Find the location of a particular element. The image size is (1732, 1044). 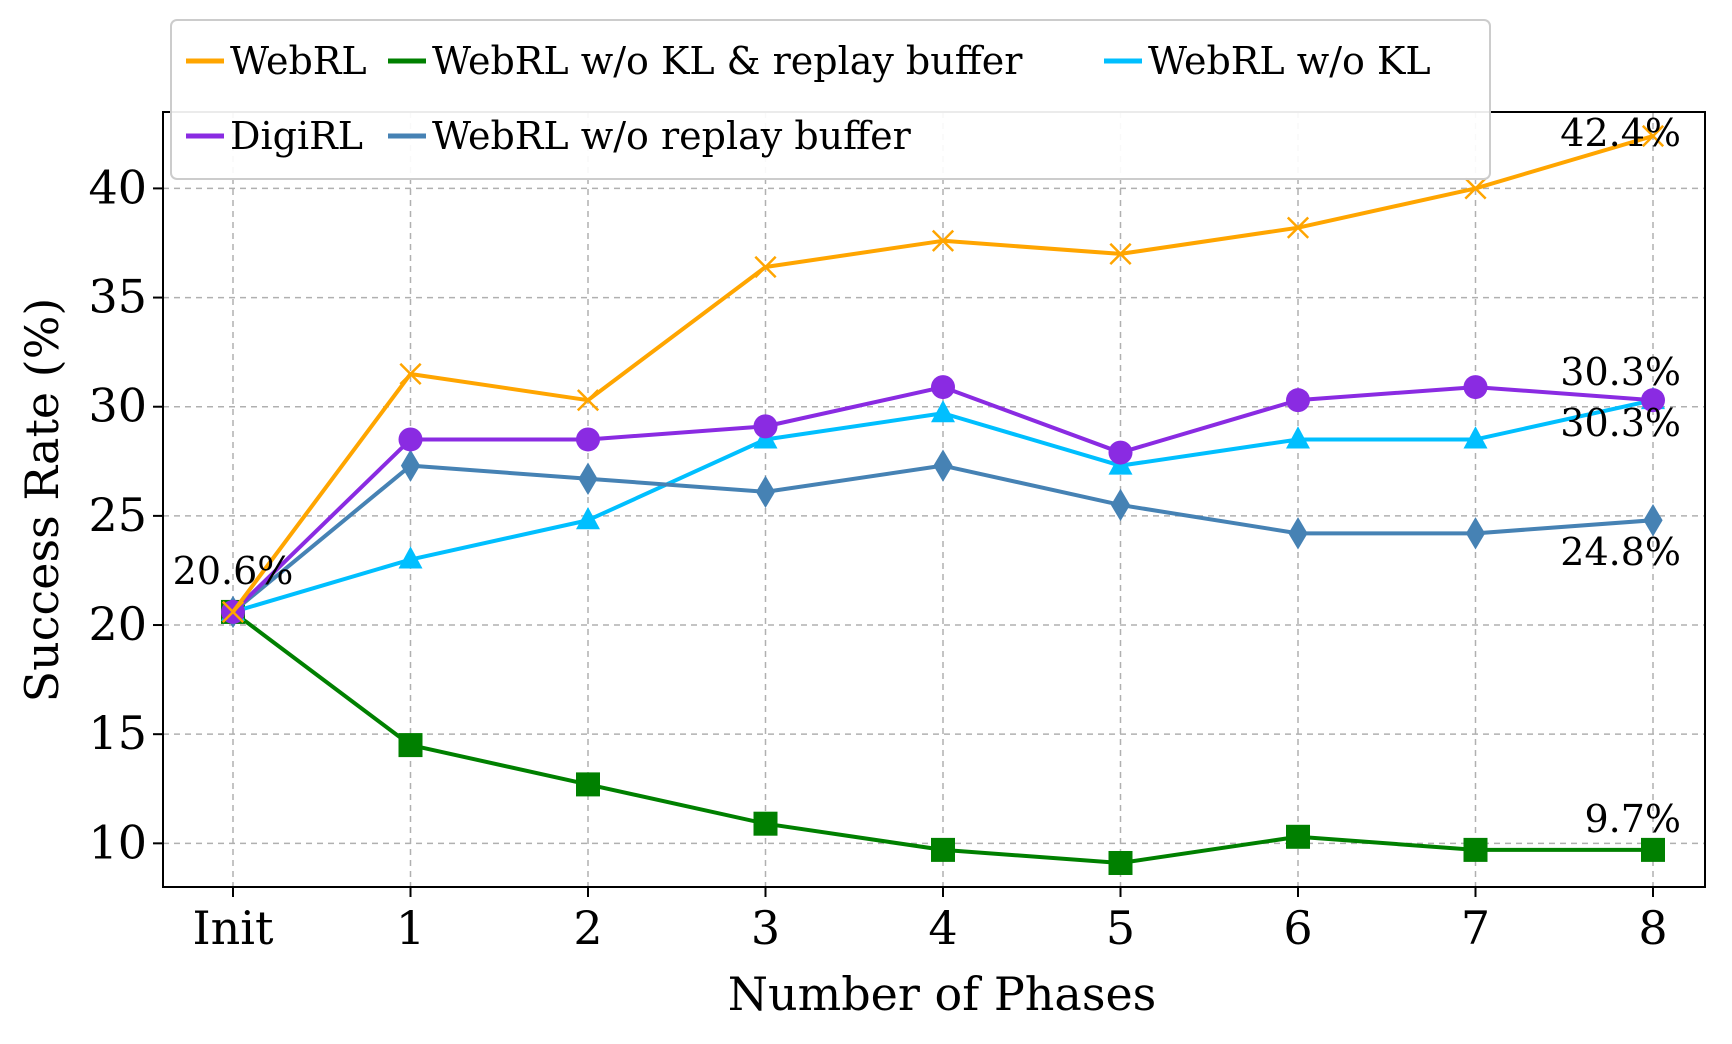

legend-label: WebRL is located at coordinates (298, 61).